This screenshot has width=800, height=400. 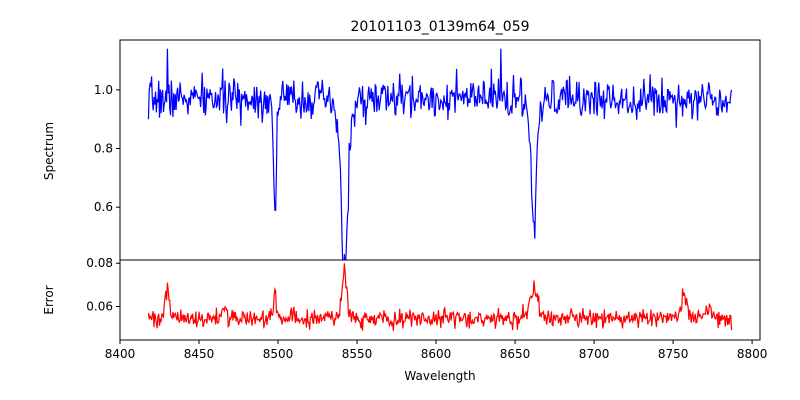 What do you see at coordinates (439, 27) in the screenshot?
I see `chart-title: 20101103_0139m64_059` at bounding box center [439, 27].